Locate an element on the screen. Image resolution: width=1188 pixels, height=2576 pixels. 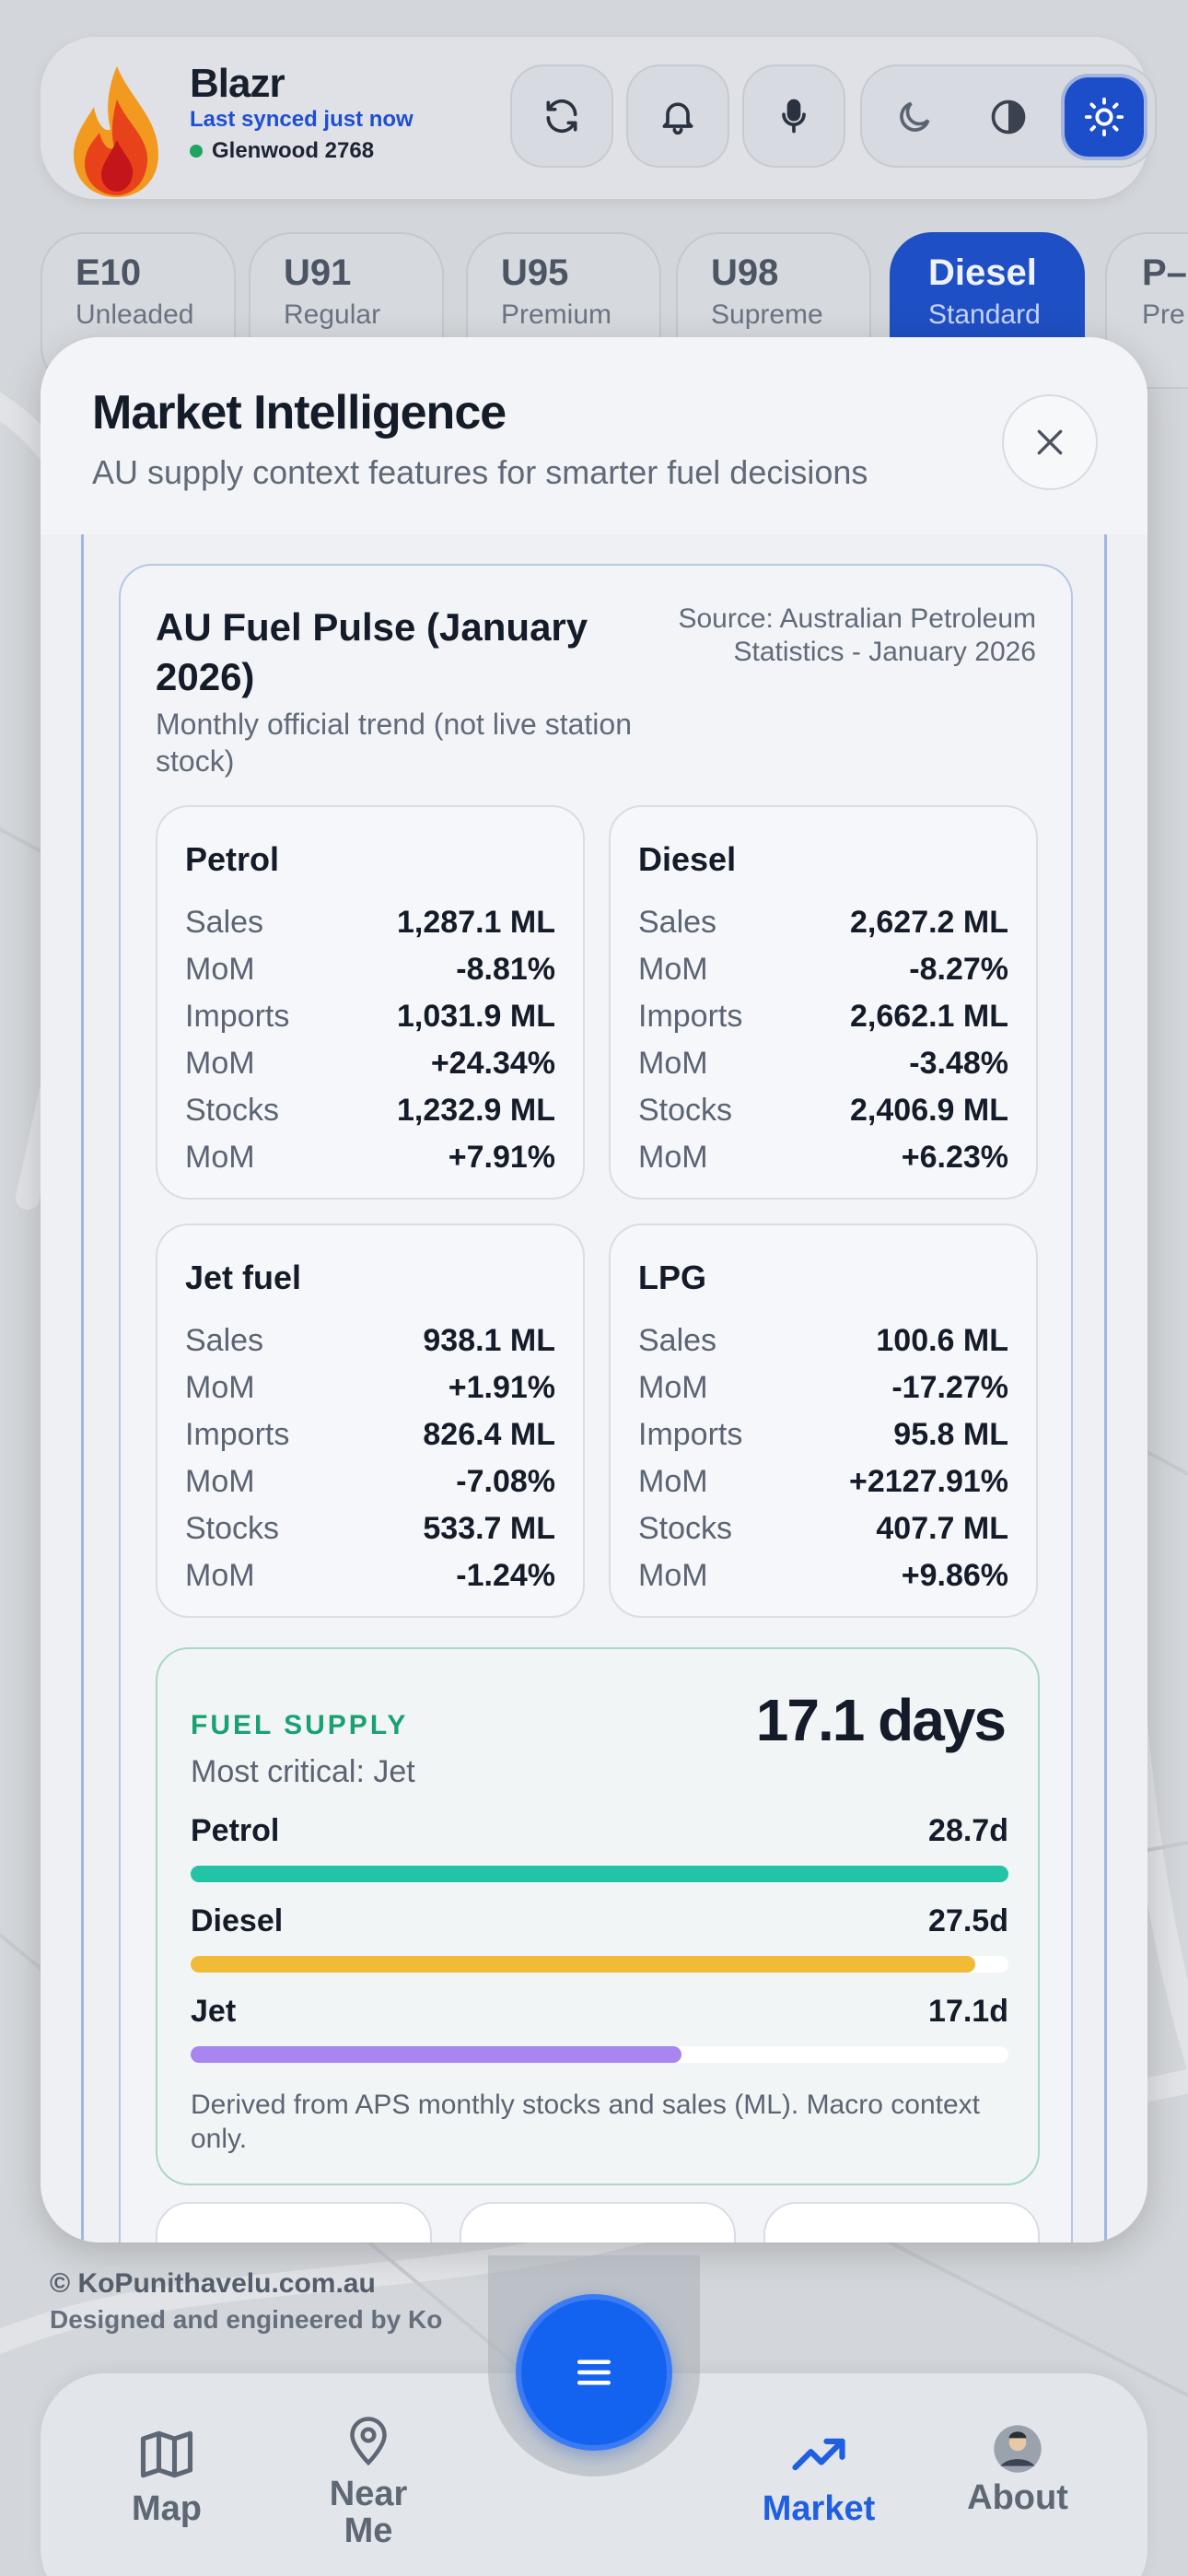
menu-button is located at coordinates (594, 2372).